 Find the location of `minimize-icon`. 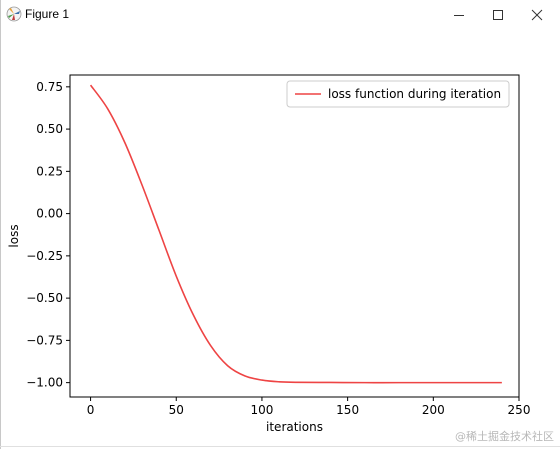

minimize-icon is located at coordinates (459, 15).